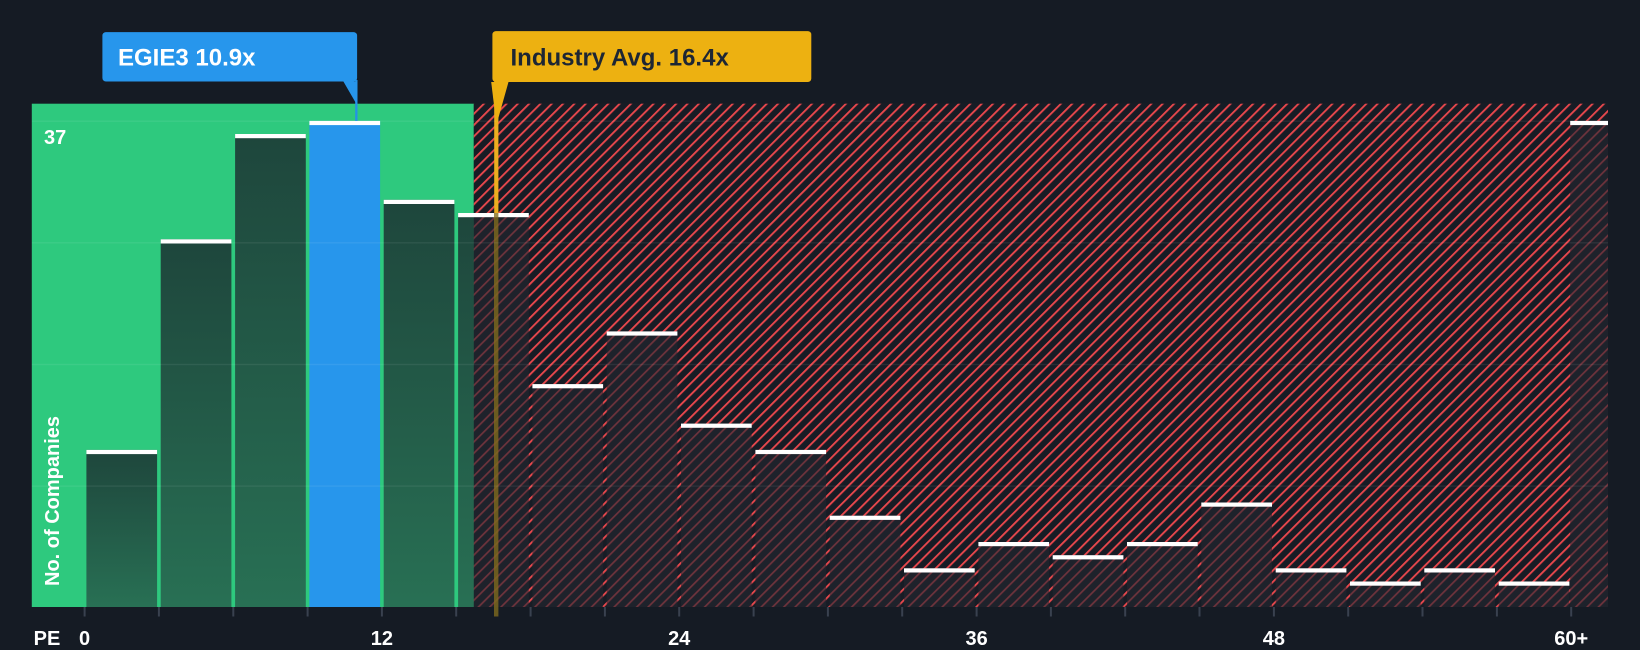 This screenshot has height=650, width=1640. Describe the element at coordinates (382, 639) in the screenshot. I see `svg-text: 12` at that location.